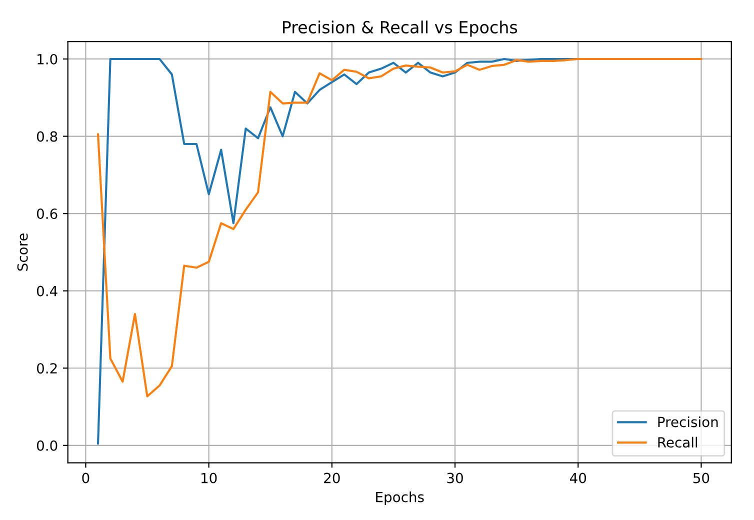  Describe the element at coordinates (578, 478) in the screenshot. I see `x-tick-label: 40` at that location.